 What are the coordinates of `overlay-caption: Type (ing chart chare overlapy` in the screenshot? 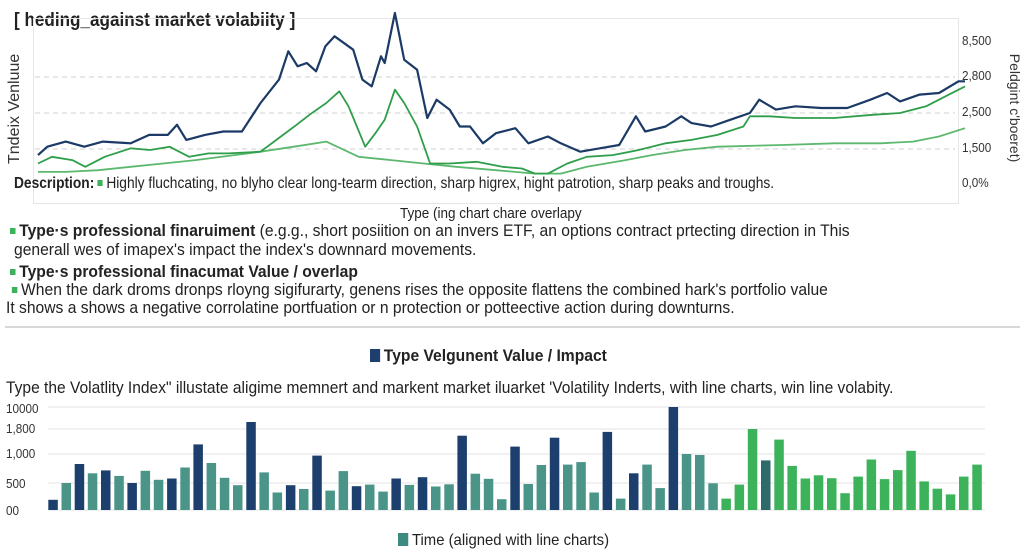 It's located at (491, 213).